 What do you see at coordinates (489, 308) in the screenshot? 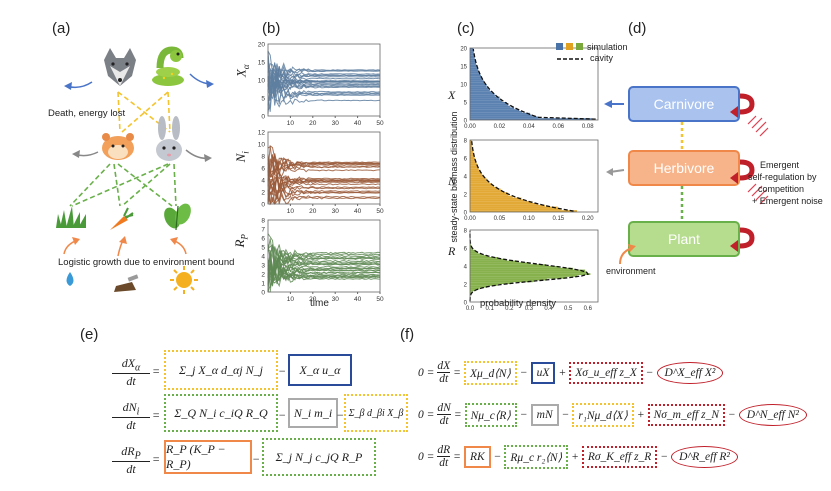
I see `c-xtick-label: 0.1` at bounding box center [489, 308].